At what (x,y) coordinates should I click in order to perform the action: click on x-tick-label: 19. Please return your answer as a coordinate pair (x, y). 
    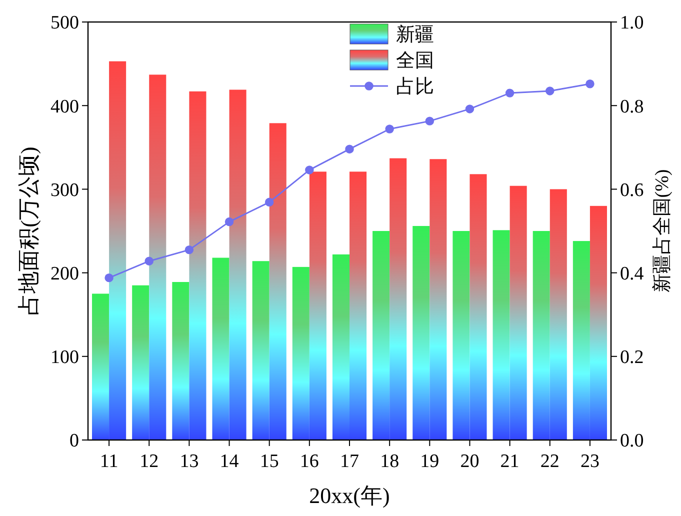
    Looking at the image, I should click on (430, 461).